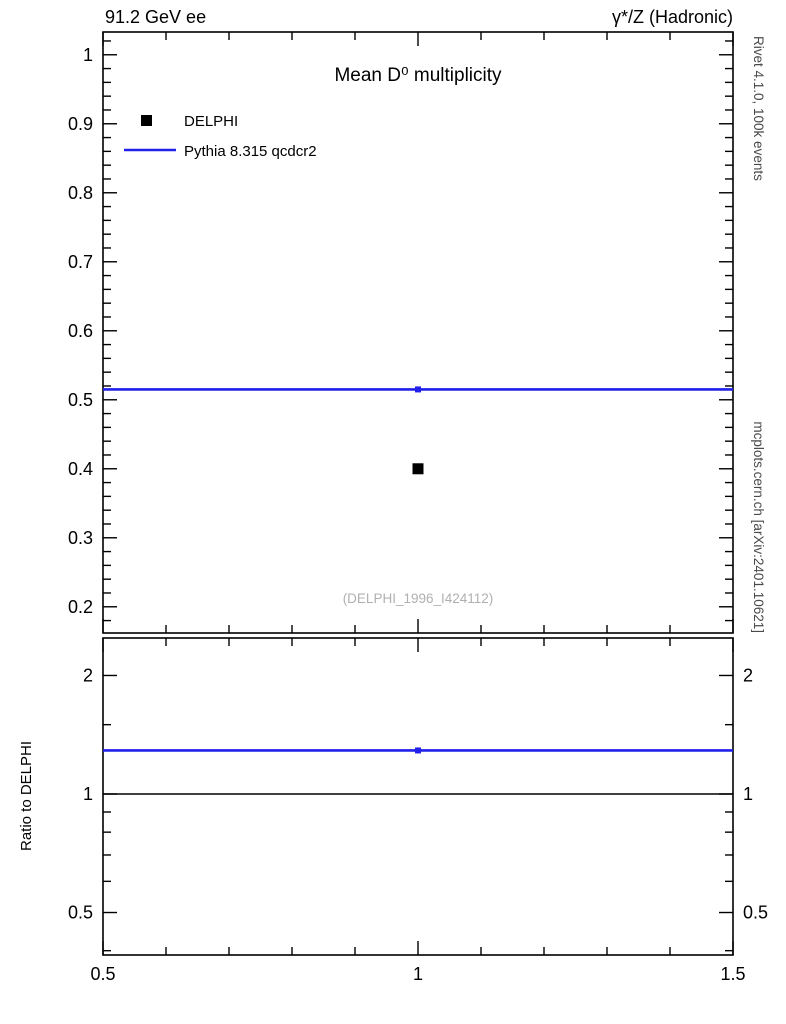 This screenshot has width=786, height=1024. What do you see at coordinates (155, 17) in the screenshot?
I see `beam-energy-label: 91.2 GeV ee` at bounding box center [155, 17].